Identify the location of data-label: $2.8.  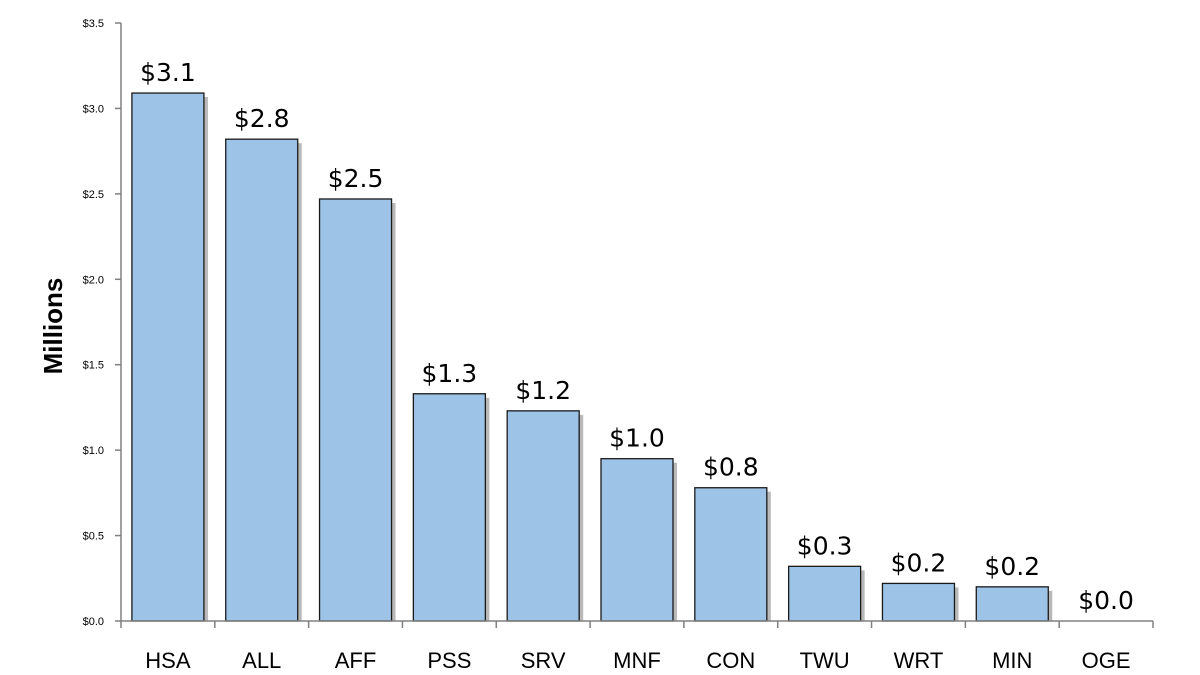
(262, 118).